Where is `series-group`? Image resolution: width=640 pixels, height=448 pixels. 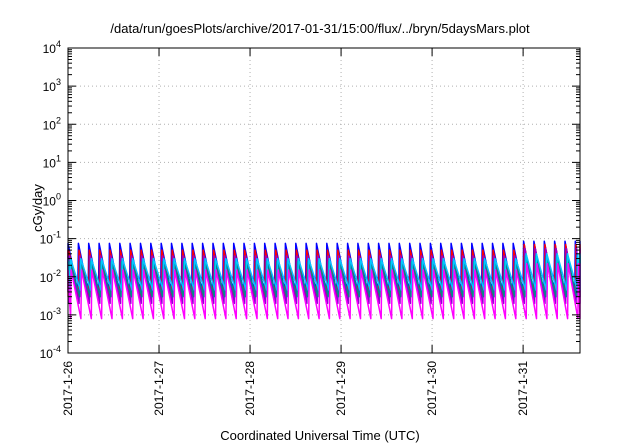 series-group is located at coordinates (324, 280).